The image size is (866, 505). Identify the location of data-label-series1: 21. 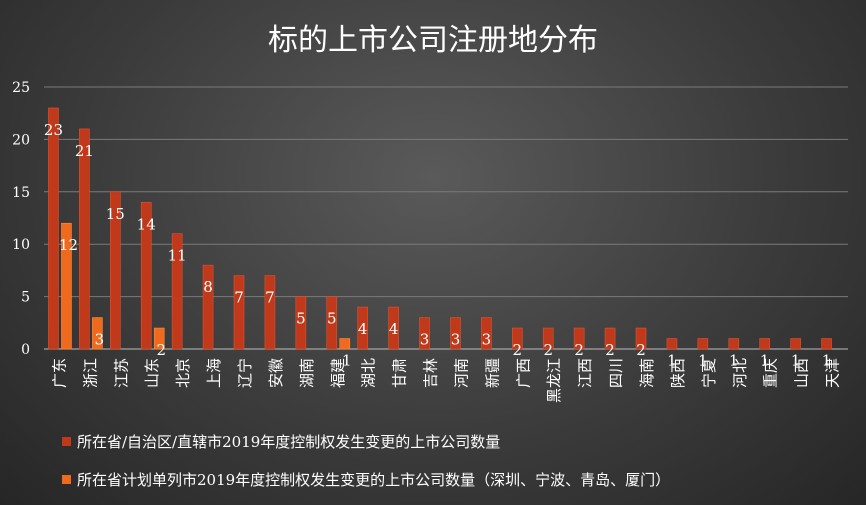
(84, 151).